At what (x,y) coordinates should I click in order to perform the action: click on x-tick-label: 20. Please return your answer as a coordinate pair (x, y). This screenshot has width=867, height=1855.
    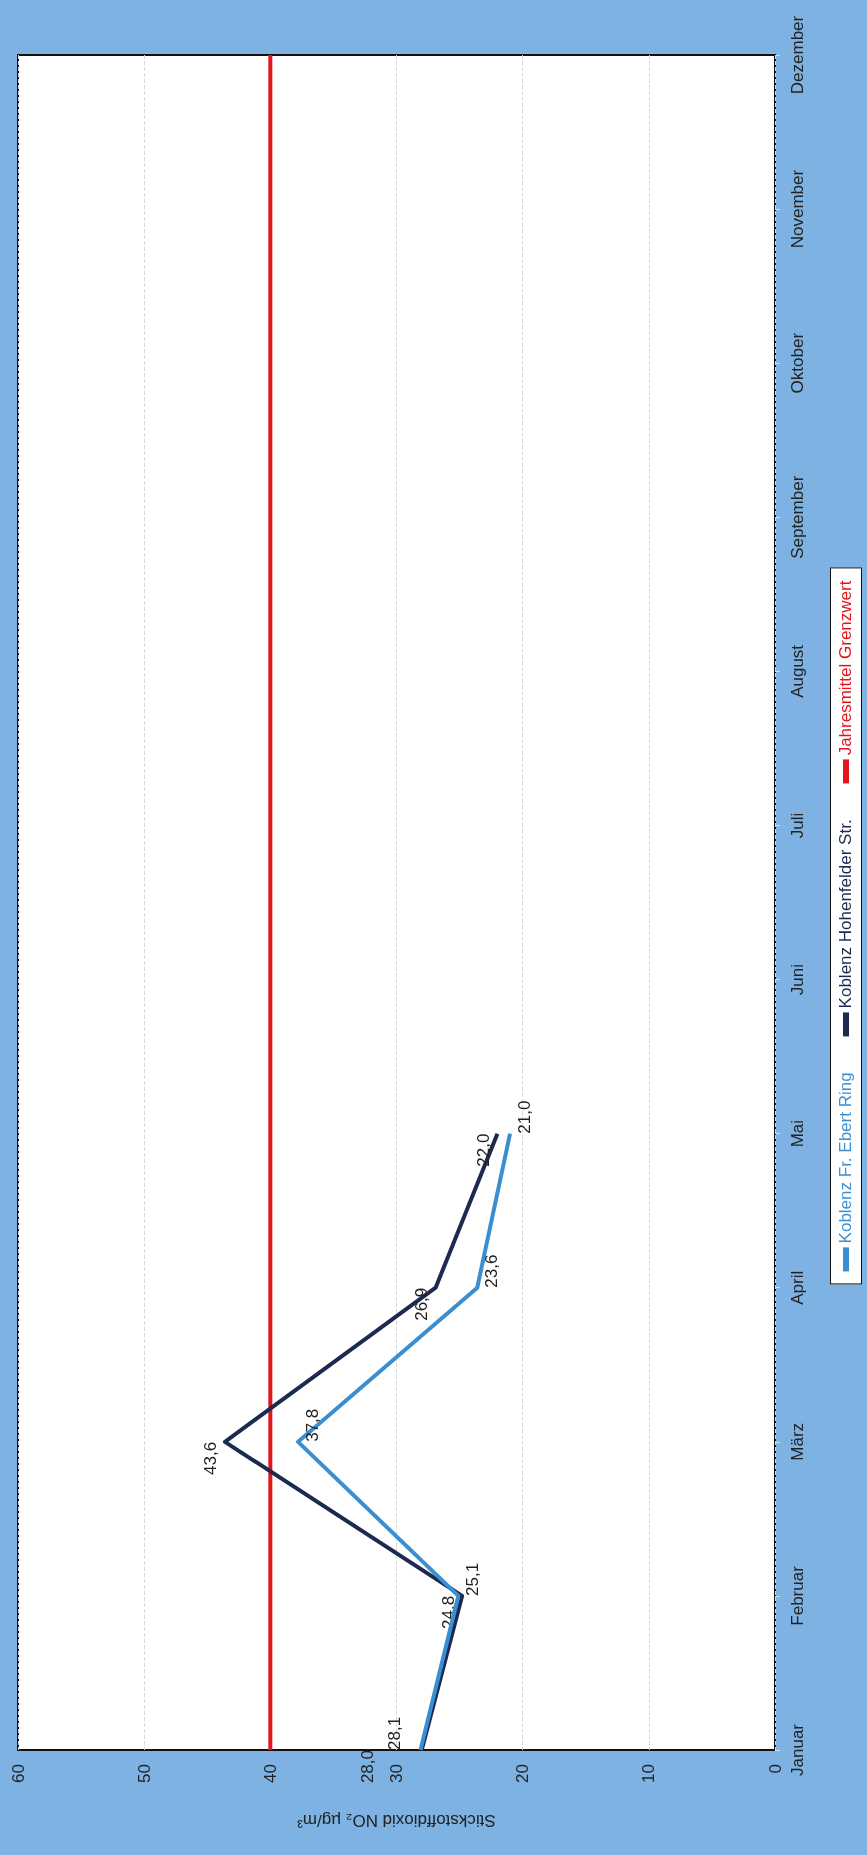
    Looking at the image, I should click on (523, 1773).